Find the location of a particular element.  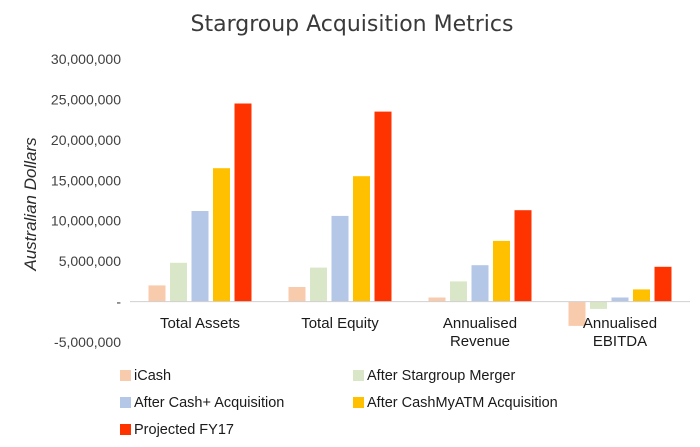

y-tick-label: -5,000,000 is located at coordinates (87, 342).